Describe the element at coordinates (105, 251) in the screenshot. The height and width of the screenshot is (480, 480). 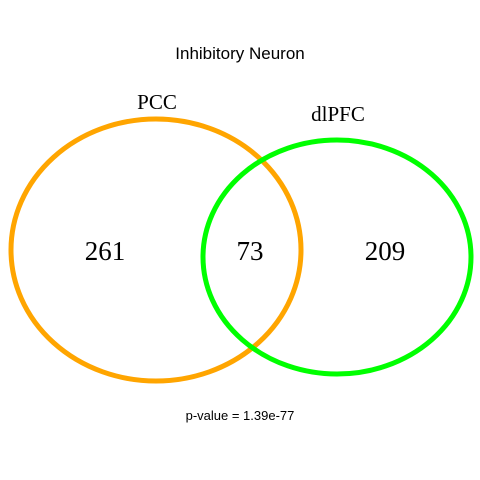
I see `count-pcc-only: 261` at that location.